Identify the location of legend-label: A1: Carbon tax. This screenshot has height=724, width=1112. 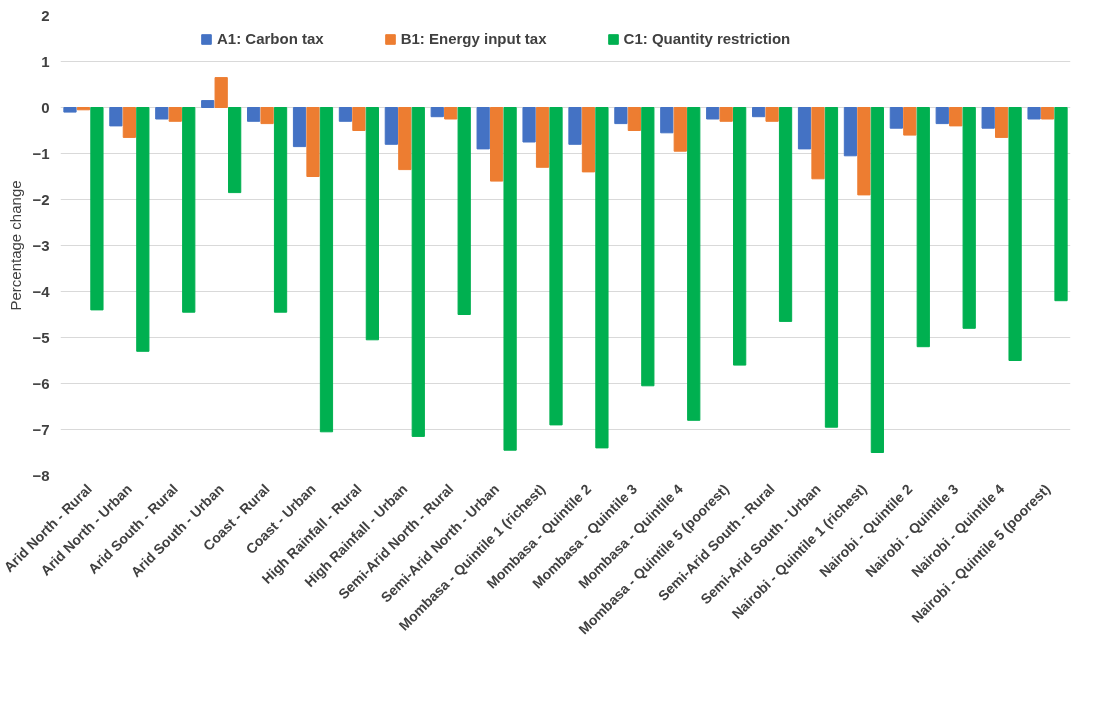
(270, 38).